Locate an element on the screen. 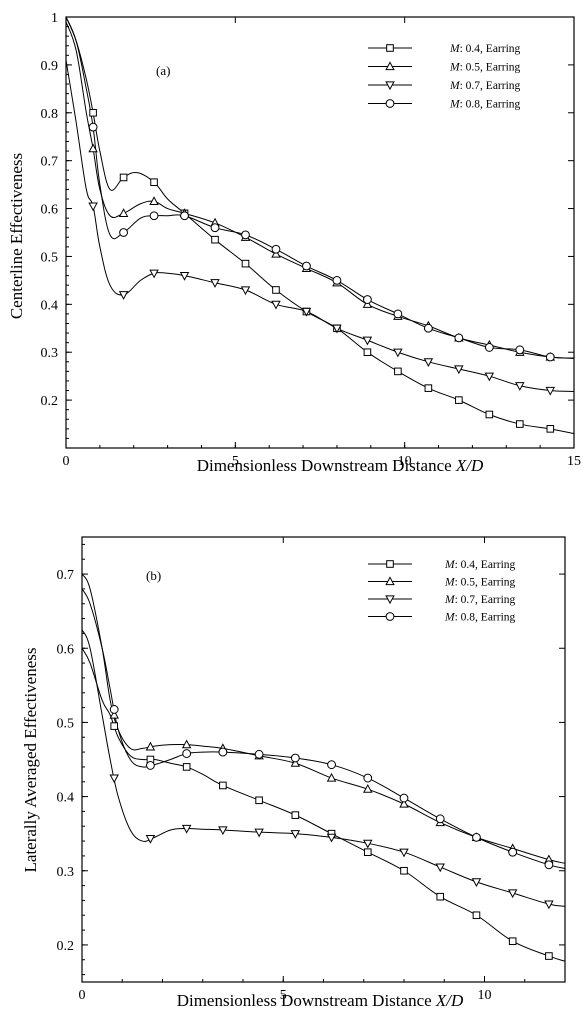 This screenshot has width=584, height=1021. legend-label: M: 0.8, Earring is located at coordinates (485, 105).